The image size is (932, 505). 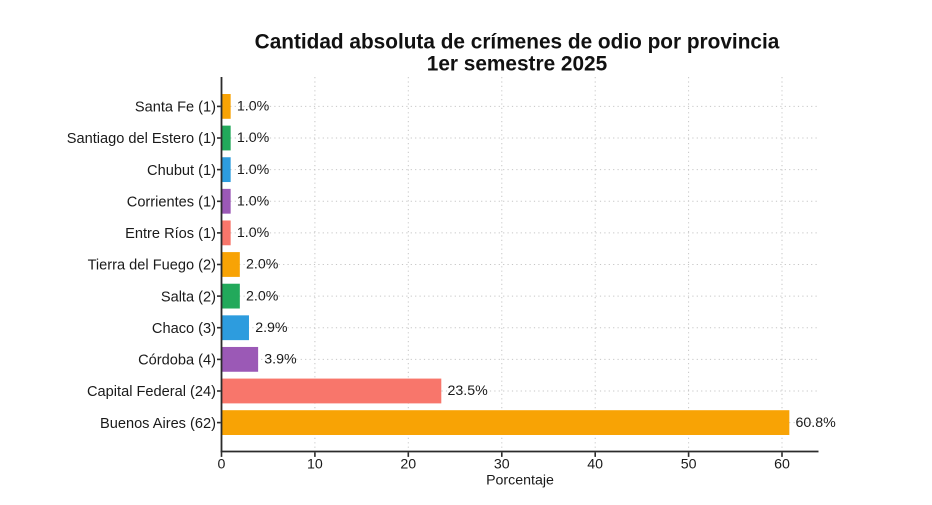 I want to click on svg-text: Porcentaje, so click(x=520, y=481).